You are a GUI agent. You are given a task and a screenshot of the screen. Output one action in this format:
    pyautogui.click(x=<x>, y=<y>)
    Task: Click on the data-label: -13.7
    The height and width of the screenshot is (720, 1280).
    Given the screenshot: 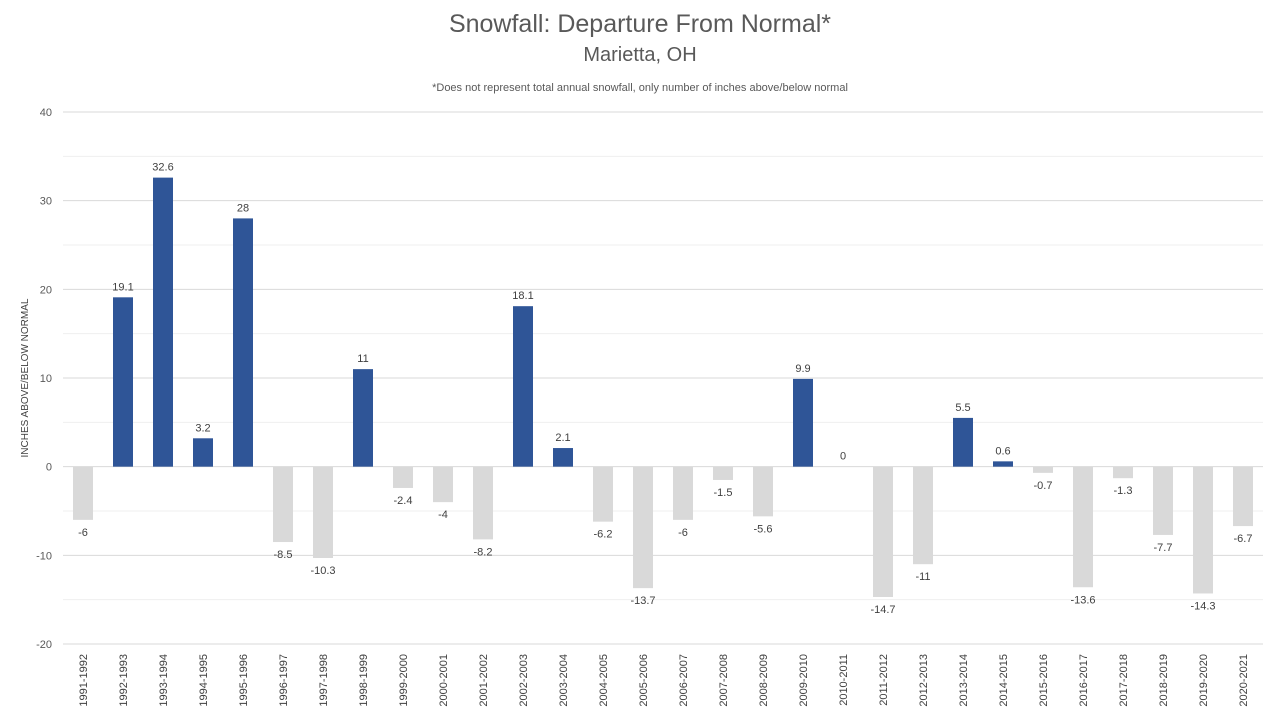 What is the action you would take?
    pyautogui.click(x=642, y=601)
    